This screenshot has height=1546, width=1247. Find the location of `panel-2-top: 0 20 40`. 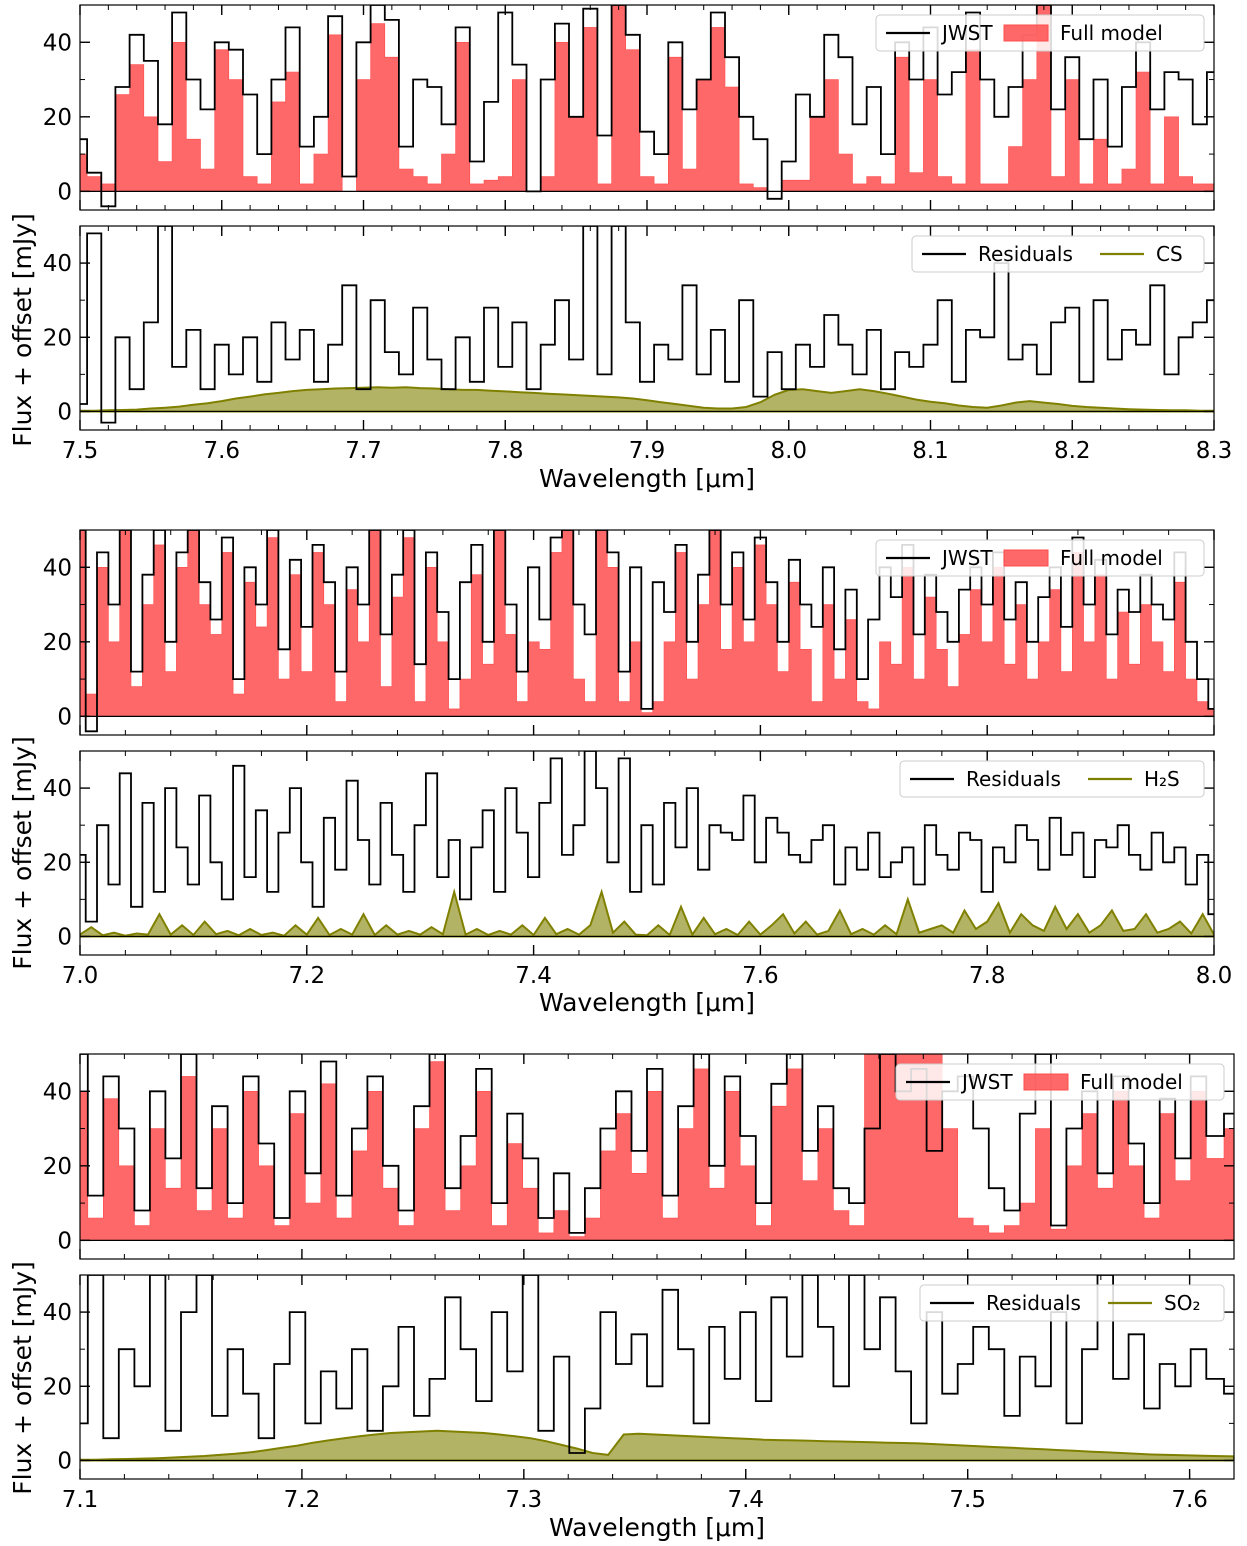

panel-2-top: 0 20 40 is located at coordinates (629, 632).